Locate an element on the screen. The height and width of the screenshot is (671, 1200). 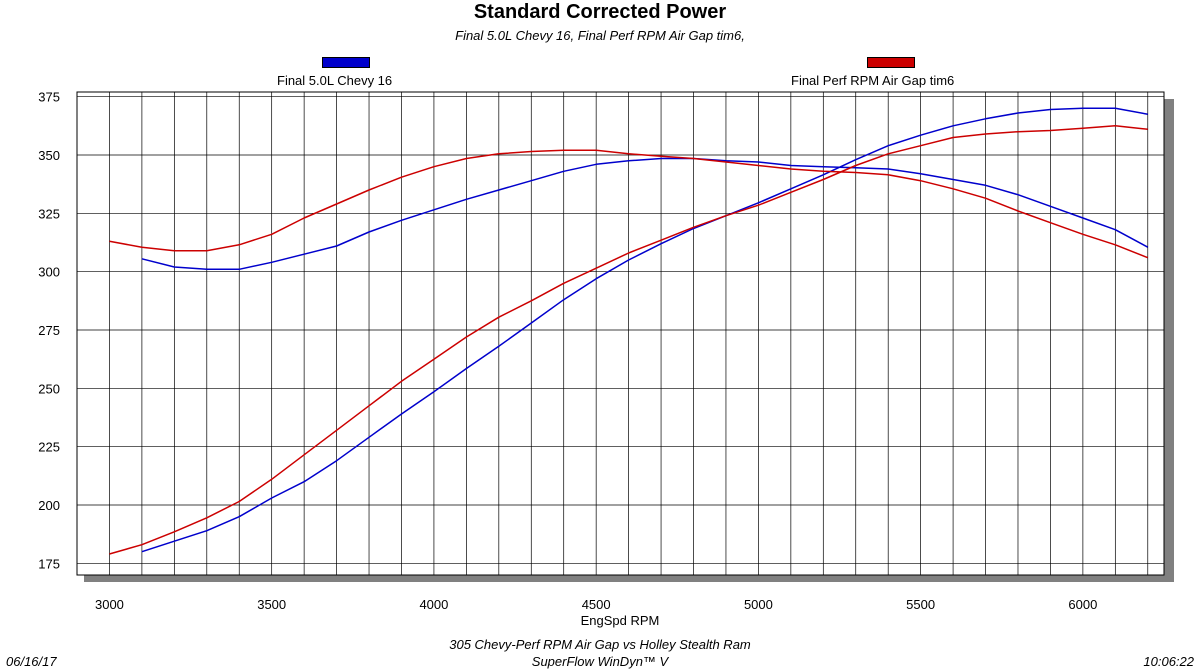
footer-time: 10:06:22 is located at coordinates (1168, 661).